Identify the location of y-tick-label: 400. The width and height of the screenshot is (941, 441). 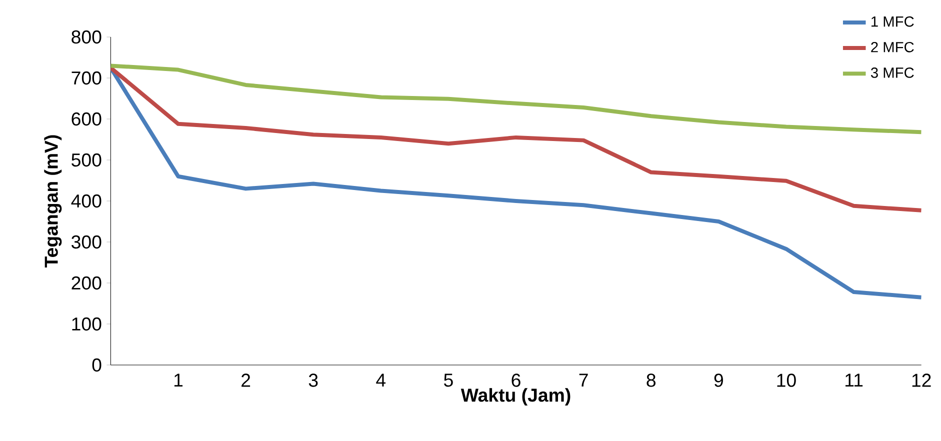
(86, 201).